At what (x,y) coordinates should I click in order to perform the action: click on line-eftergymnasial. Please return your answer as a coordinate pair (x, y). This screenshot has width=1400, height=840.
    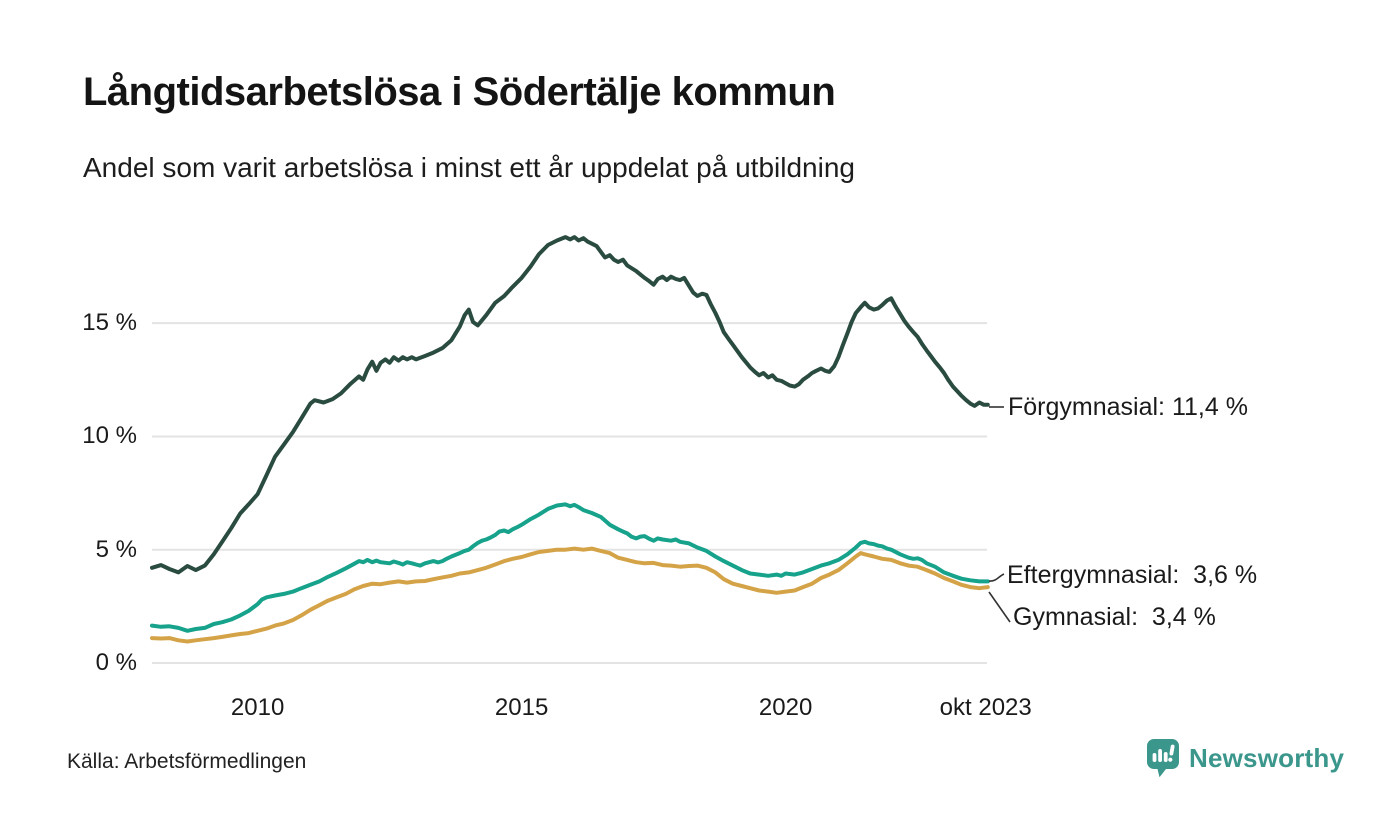
    Looking at the image, I should click on (570, 567).